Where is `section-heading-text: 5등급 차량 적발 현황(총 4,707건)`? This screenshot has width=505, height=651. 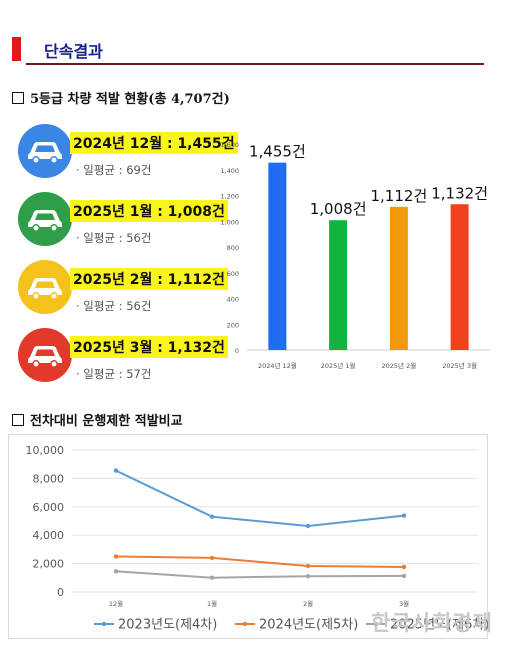 section-heading-text: 5등급 차량 적발 현황(총 4,707건) is located at coordinates (130, 99).